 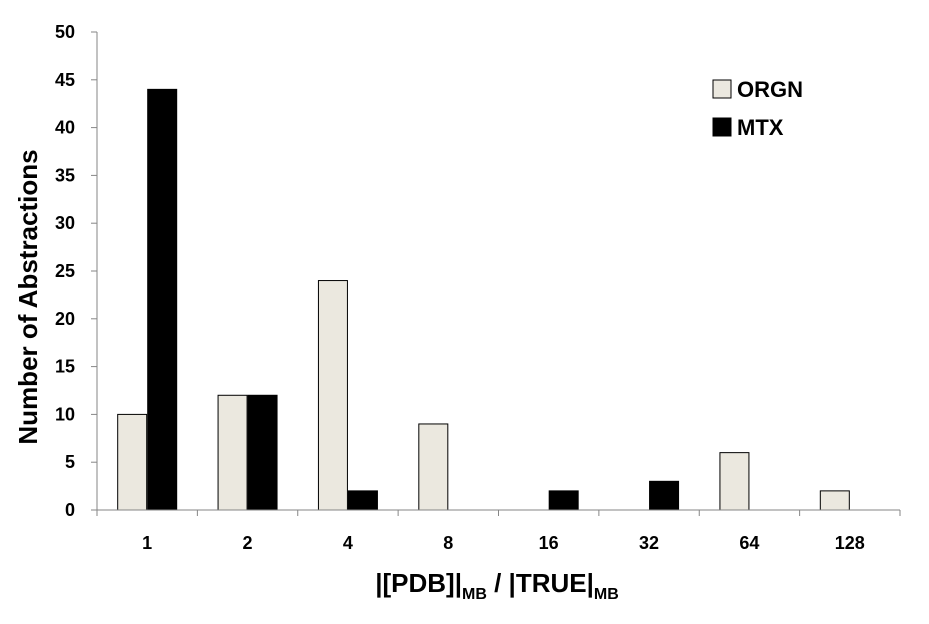 I want to click on x-tick-label: 128, so click(x=850, y=543).